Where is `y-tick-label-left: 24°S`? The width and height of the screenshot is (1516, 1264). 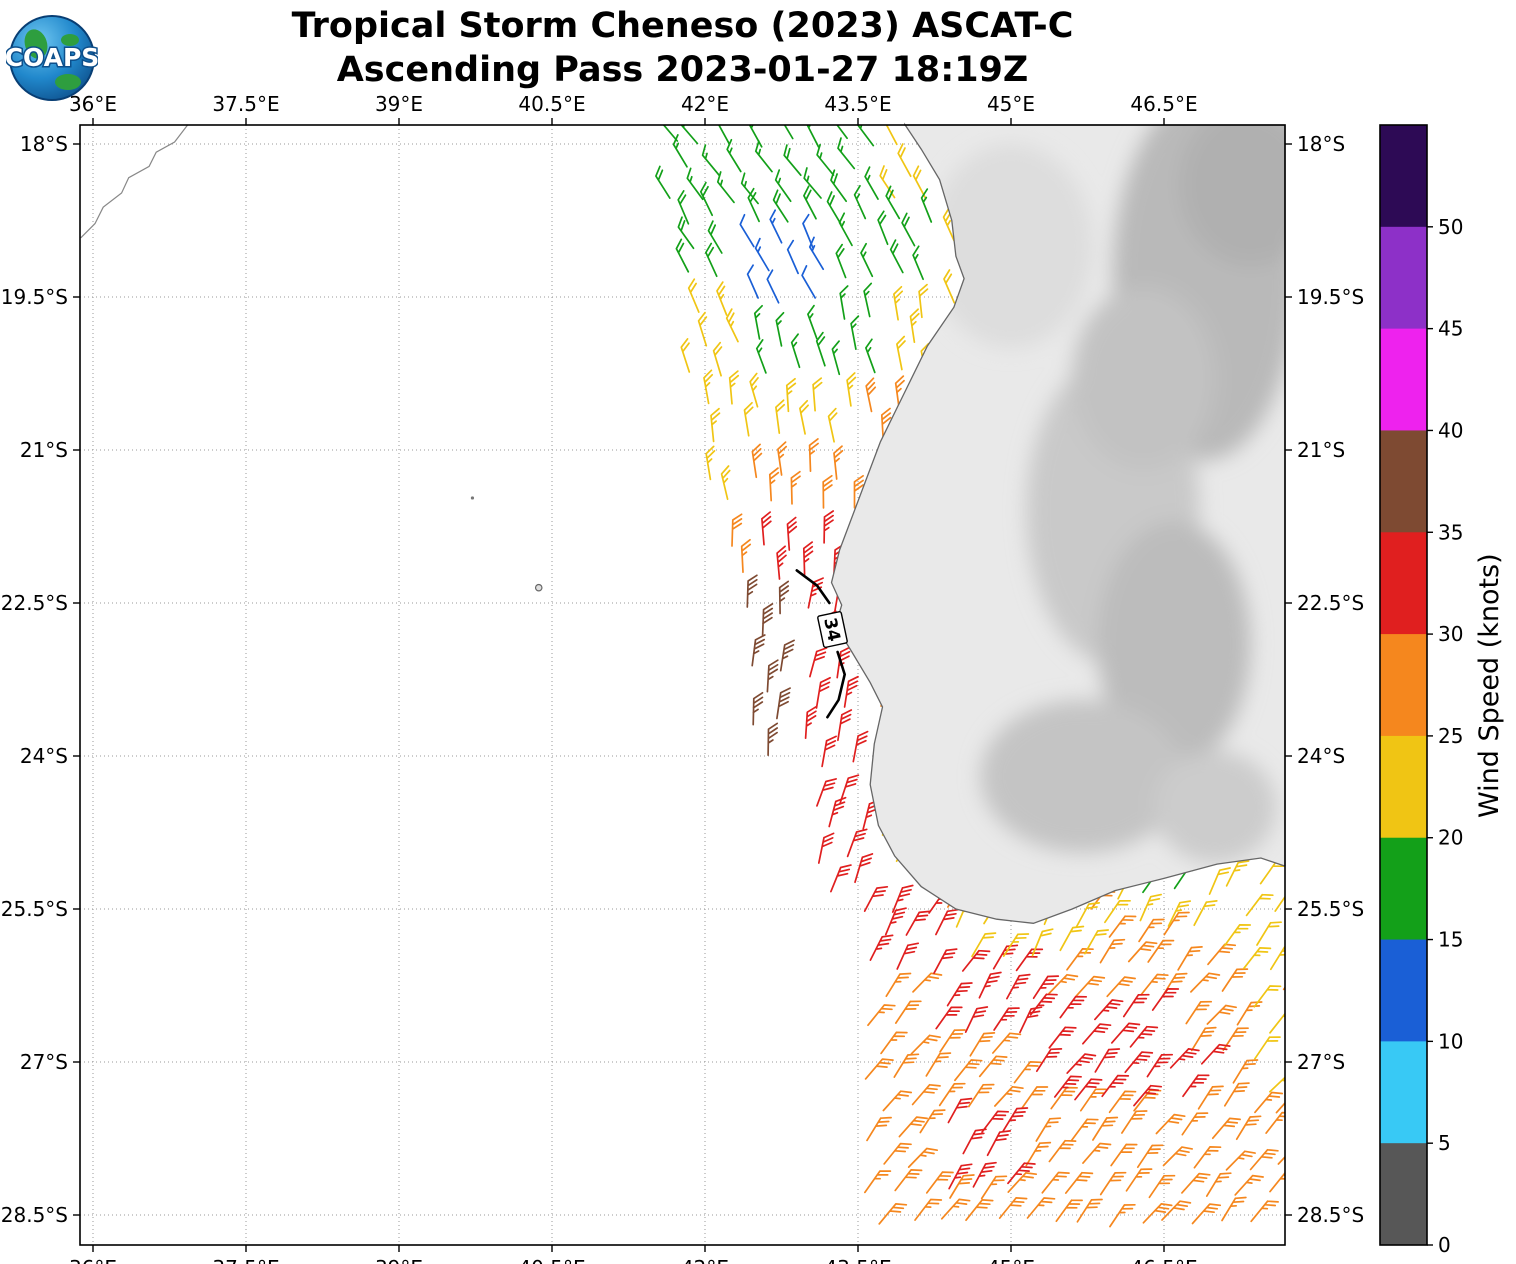
y-tick-label-left: 24°S is located at coordinates (44, 756).